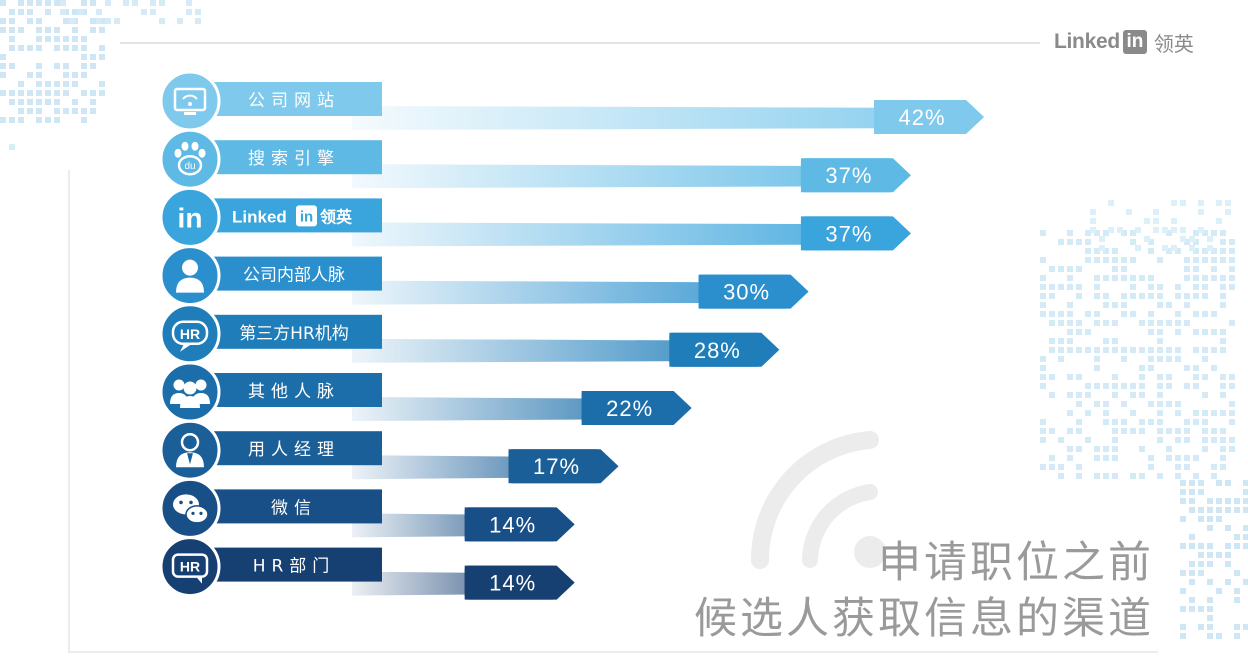 This screenshot has width=1248, height=666. I want to click on data-label: 28%, so click(717, 350).